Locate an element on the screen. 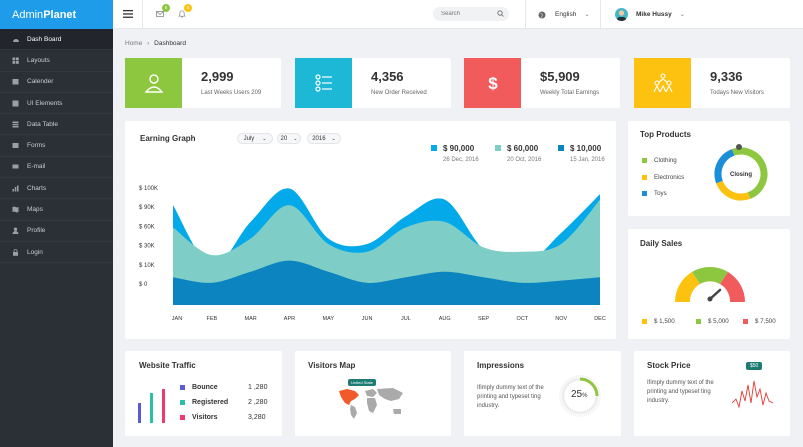  daily-sales-item: $ 7,500 is located at coordinates (759, 321).